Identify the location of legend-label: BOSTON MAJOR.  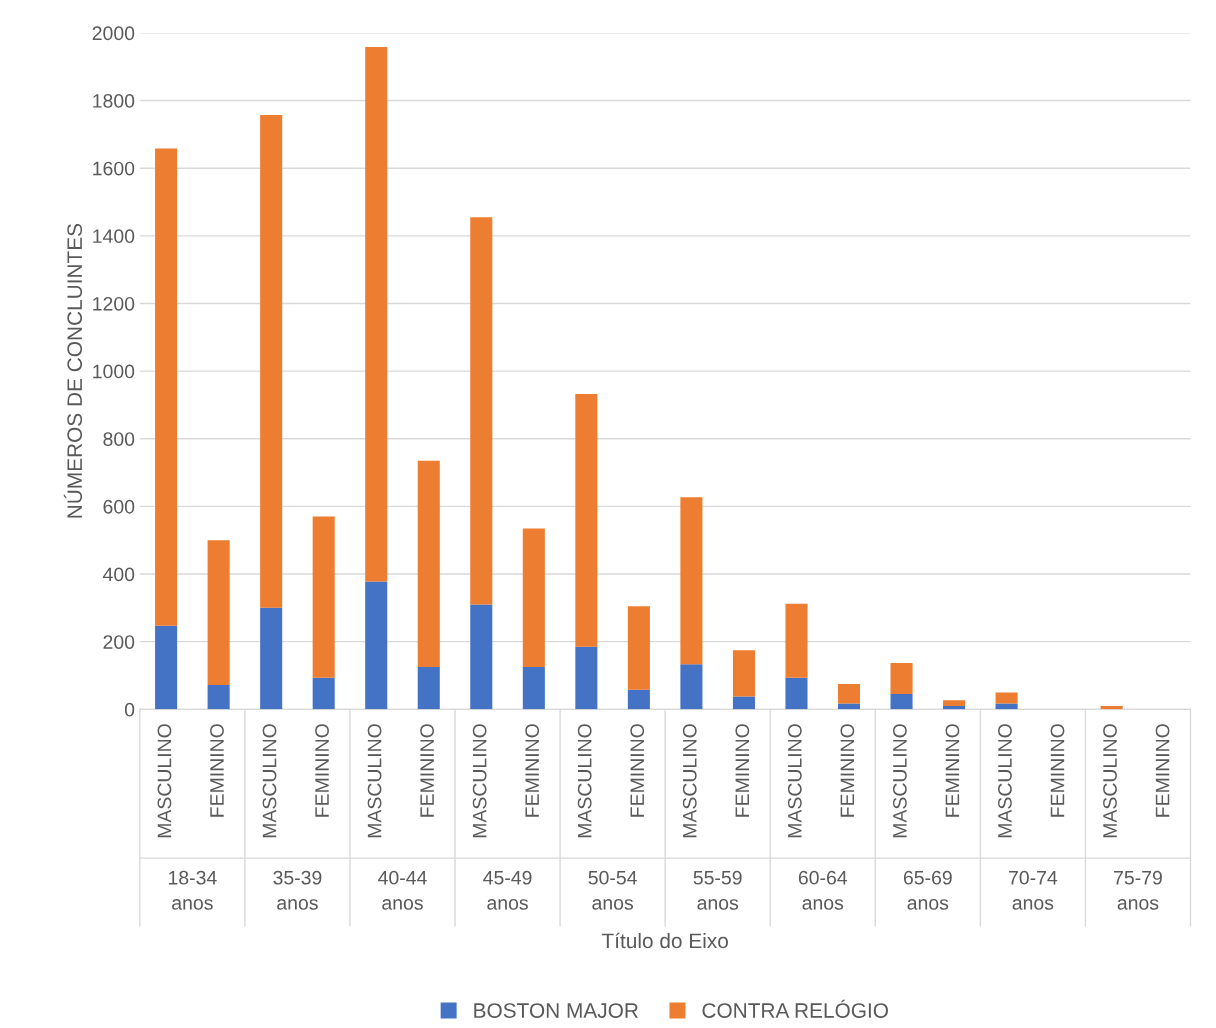
(556, 1010).